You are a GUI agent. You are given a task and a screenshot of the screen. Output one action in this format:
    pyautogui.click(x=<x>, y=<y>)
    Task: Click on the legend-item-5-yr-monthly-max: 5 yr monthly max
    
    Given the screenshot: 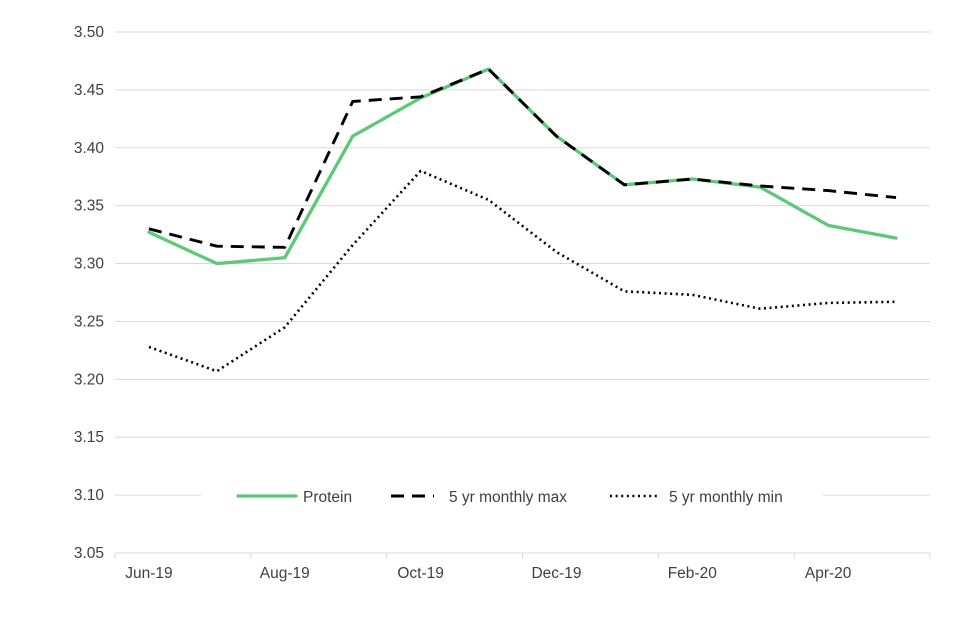 What is the action you would take?
    pyautogui.click(x=479, y=497)
    